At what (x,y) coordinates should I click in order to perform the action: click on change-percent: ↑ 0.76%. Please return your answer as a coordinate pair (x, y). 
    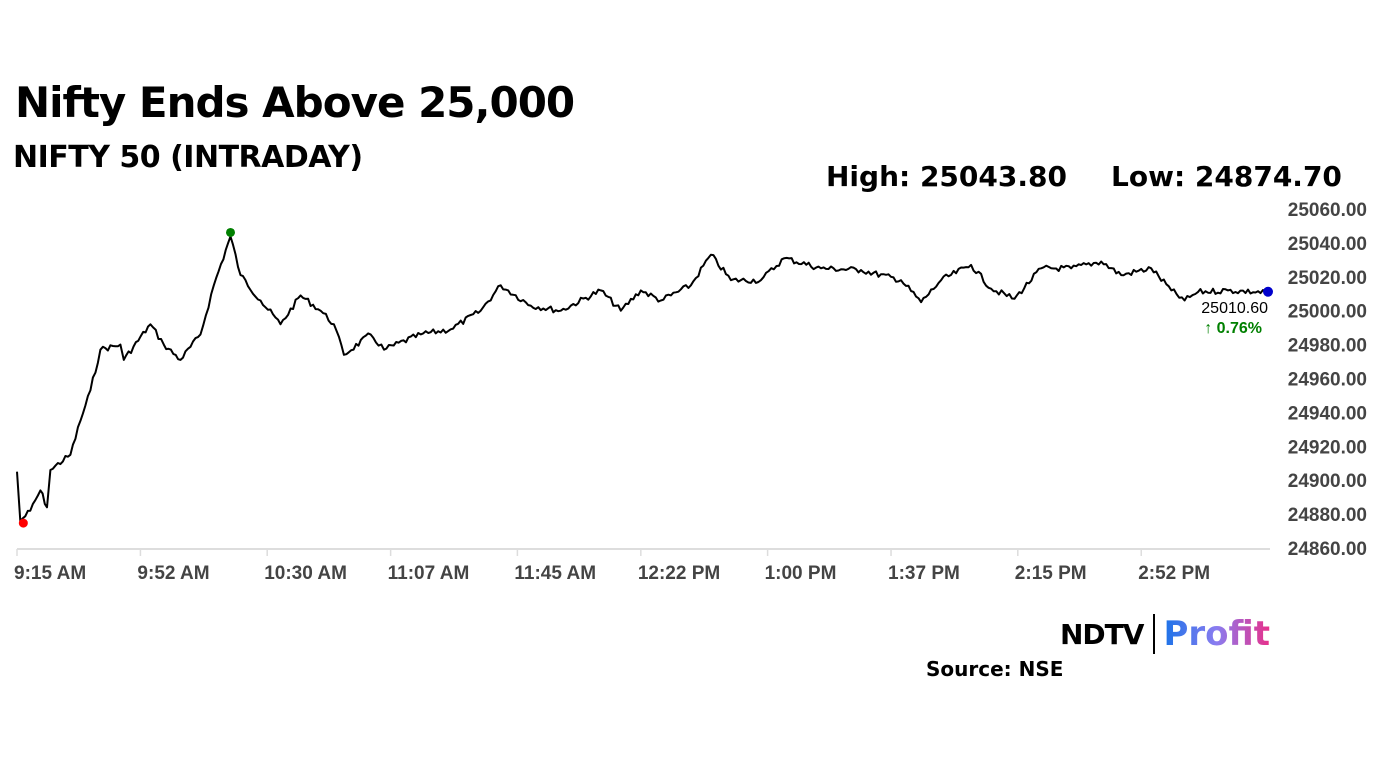
    Looking at the image, I should click on (1233, 328).